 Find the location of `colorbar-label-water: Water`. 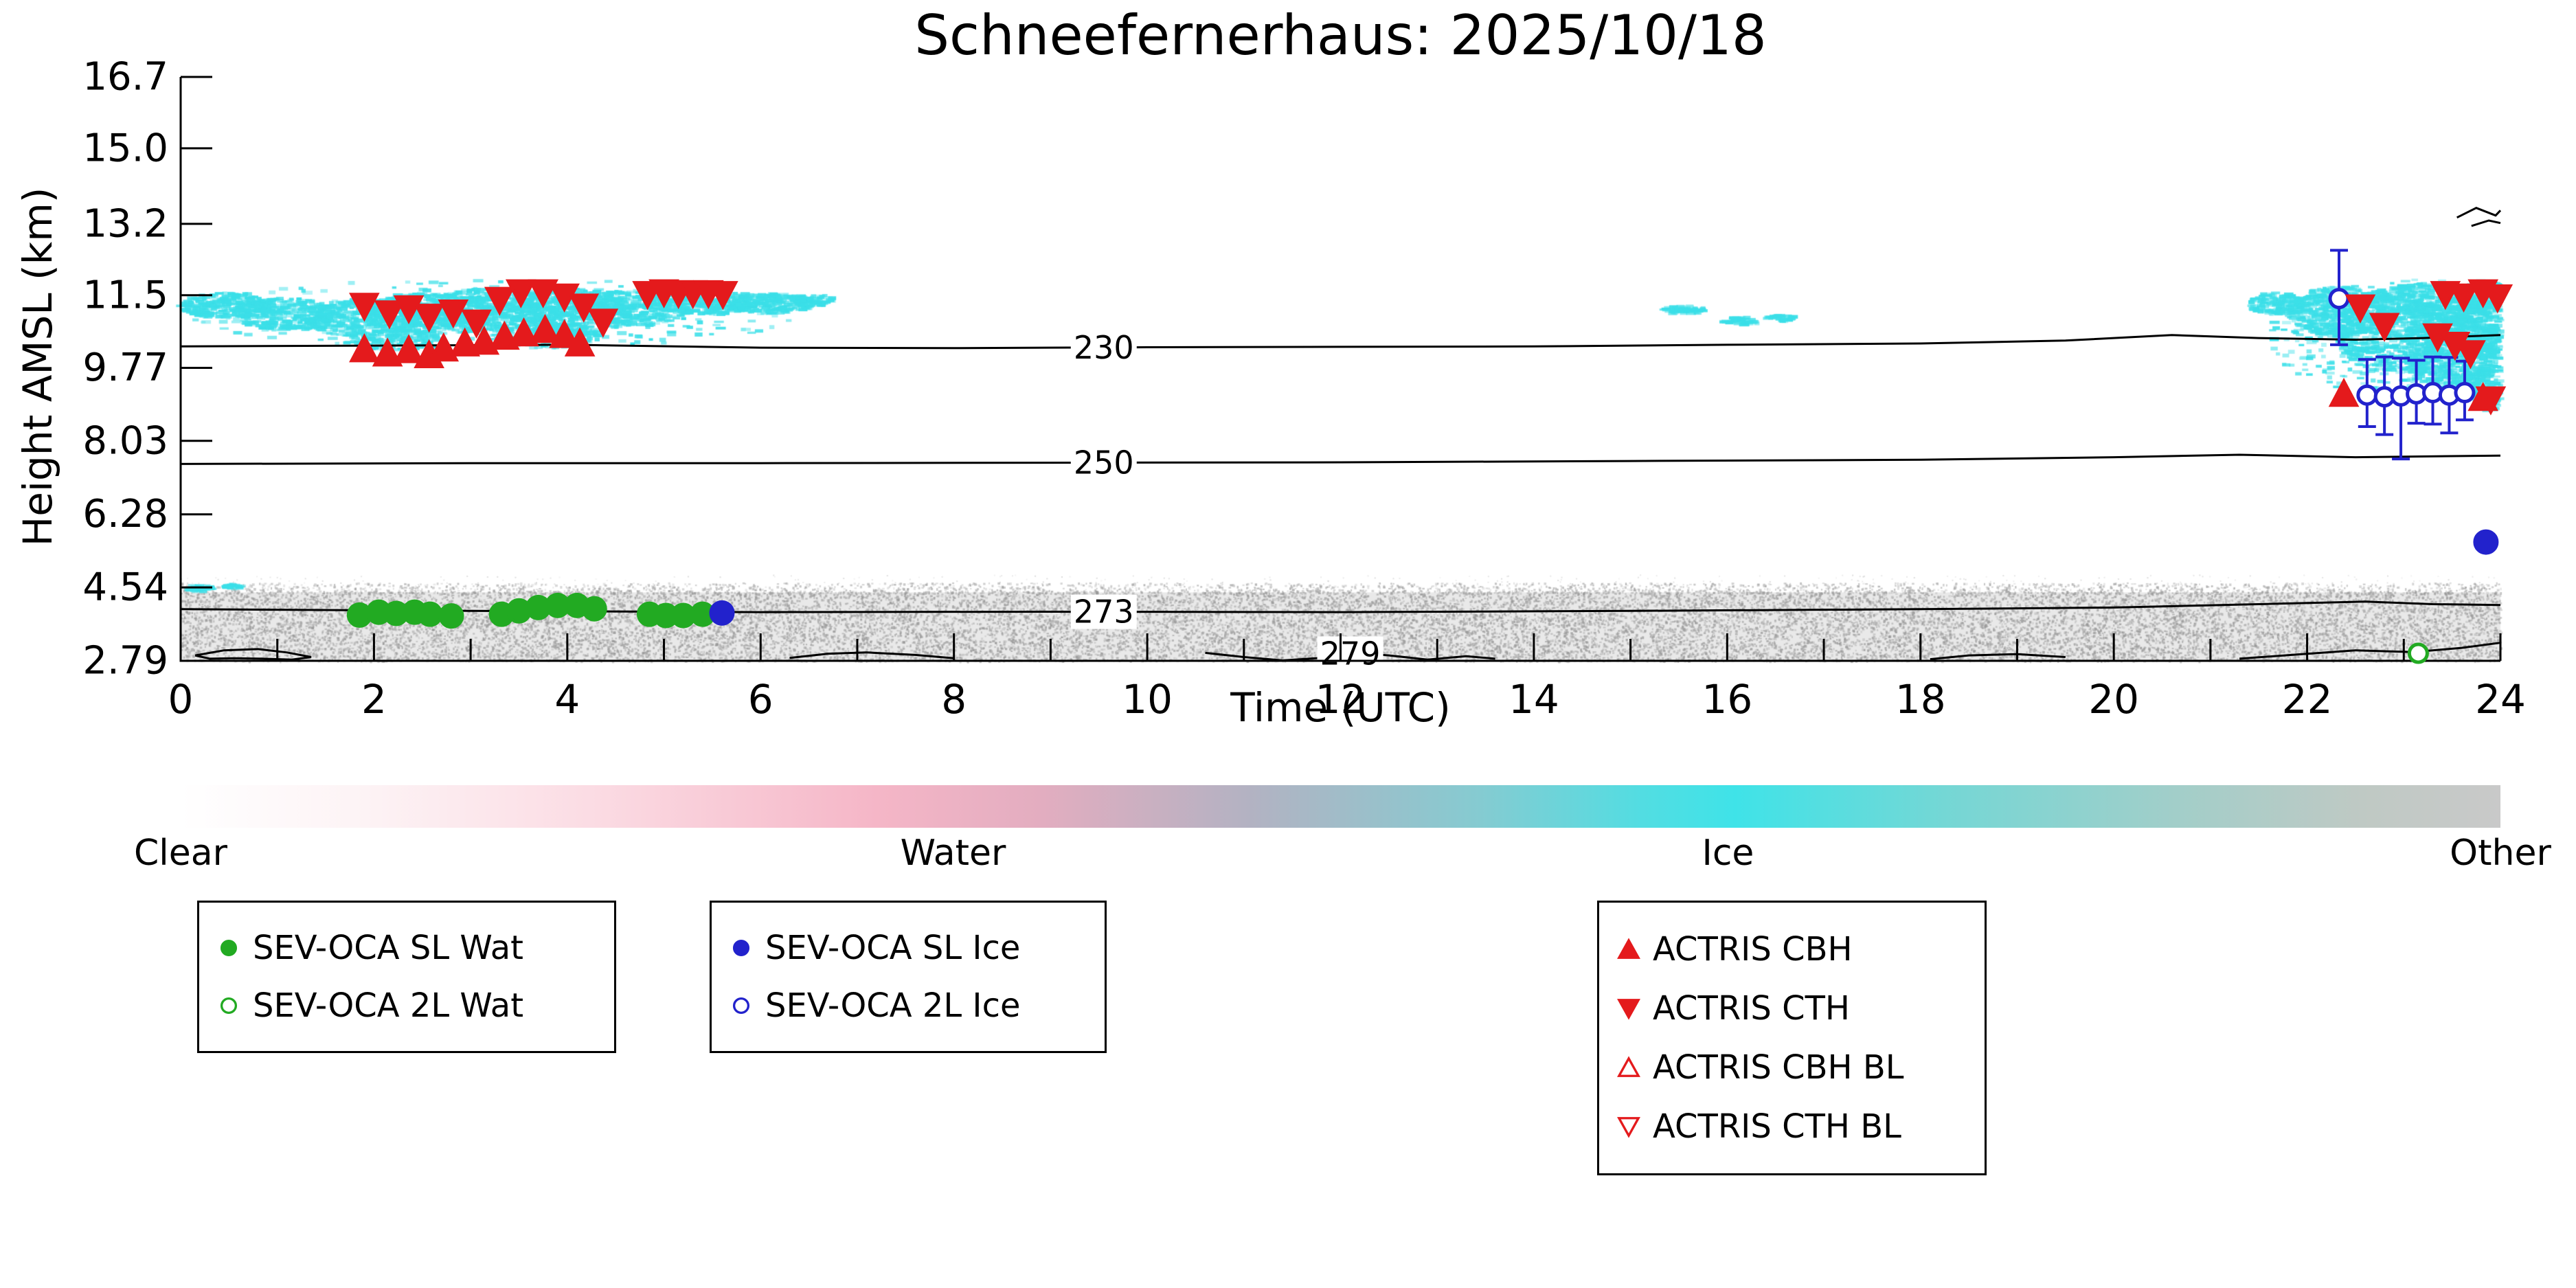

colorbar-label-water: Water is located at coordinates (953, 853).